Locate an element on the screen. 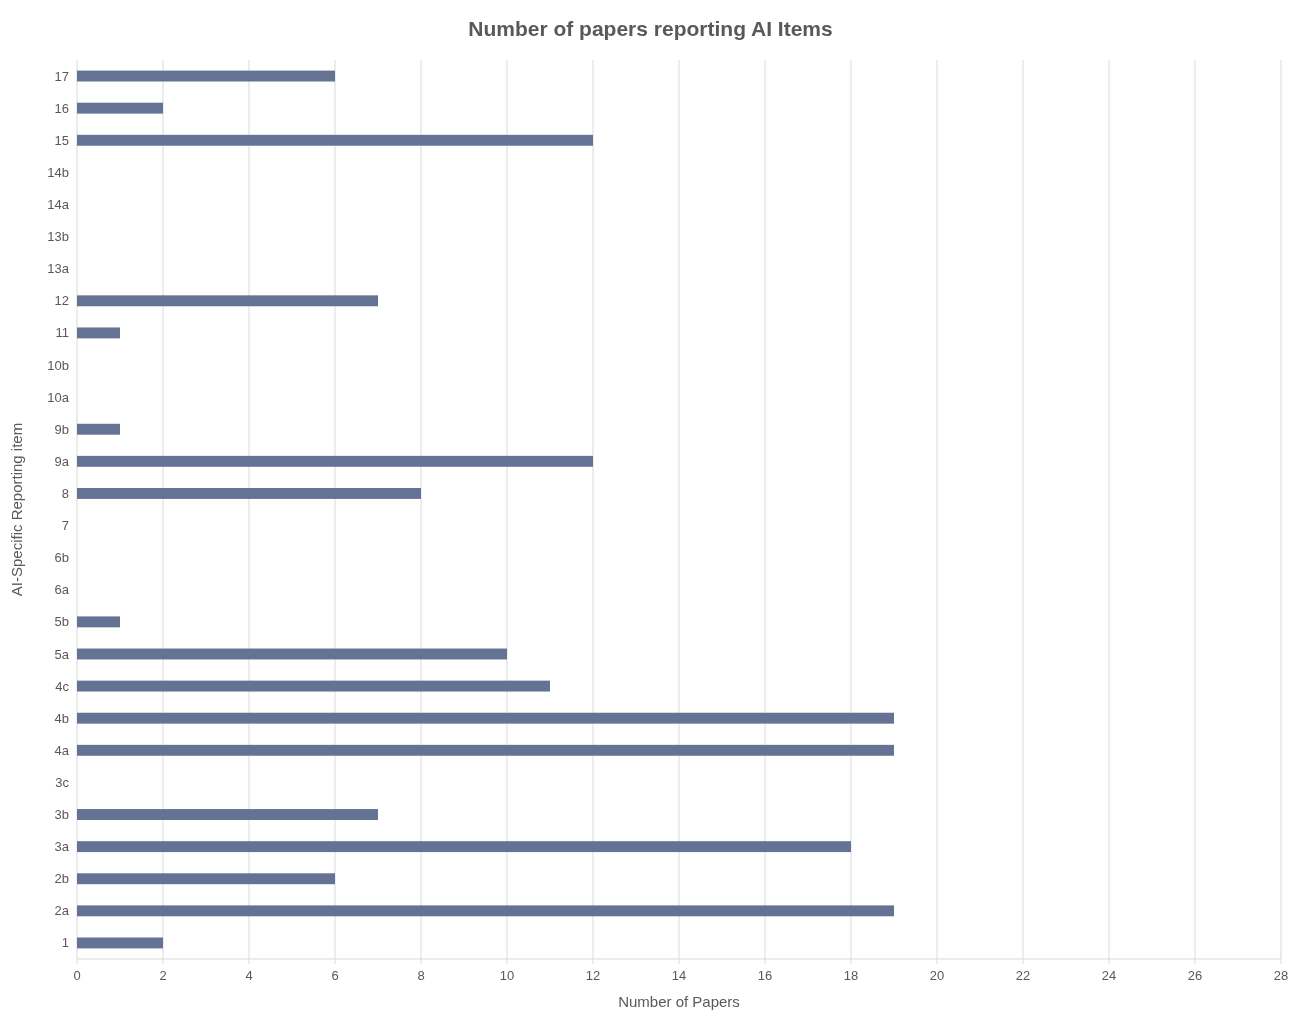  x-tick-label: 8 is located at coordinates (421, 975).